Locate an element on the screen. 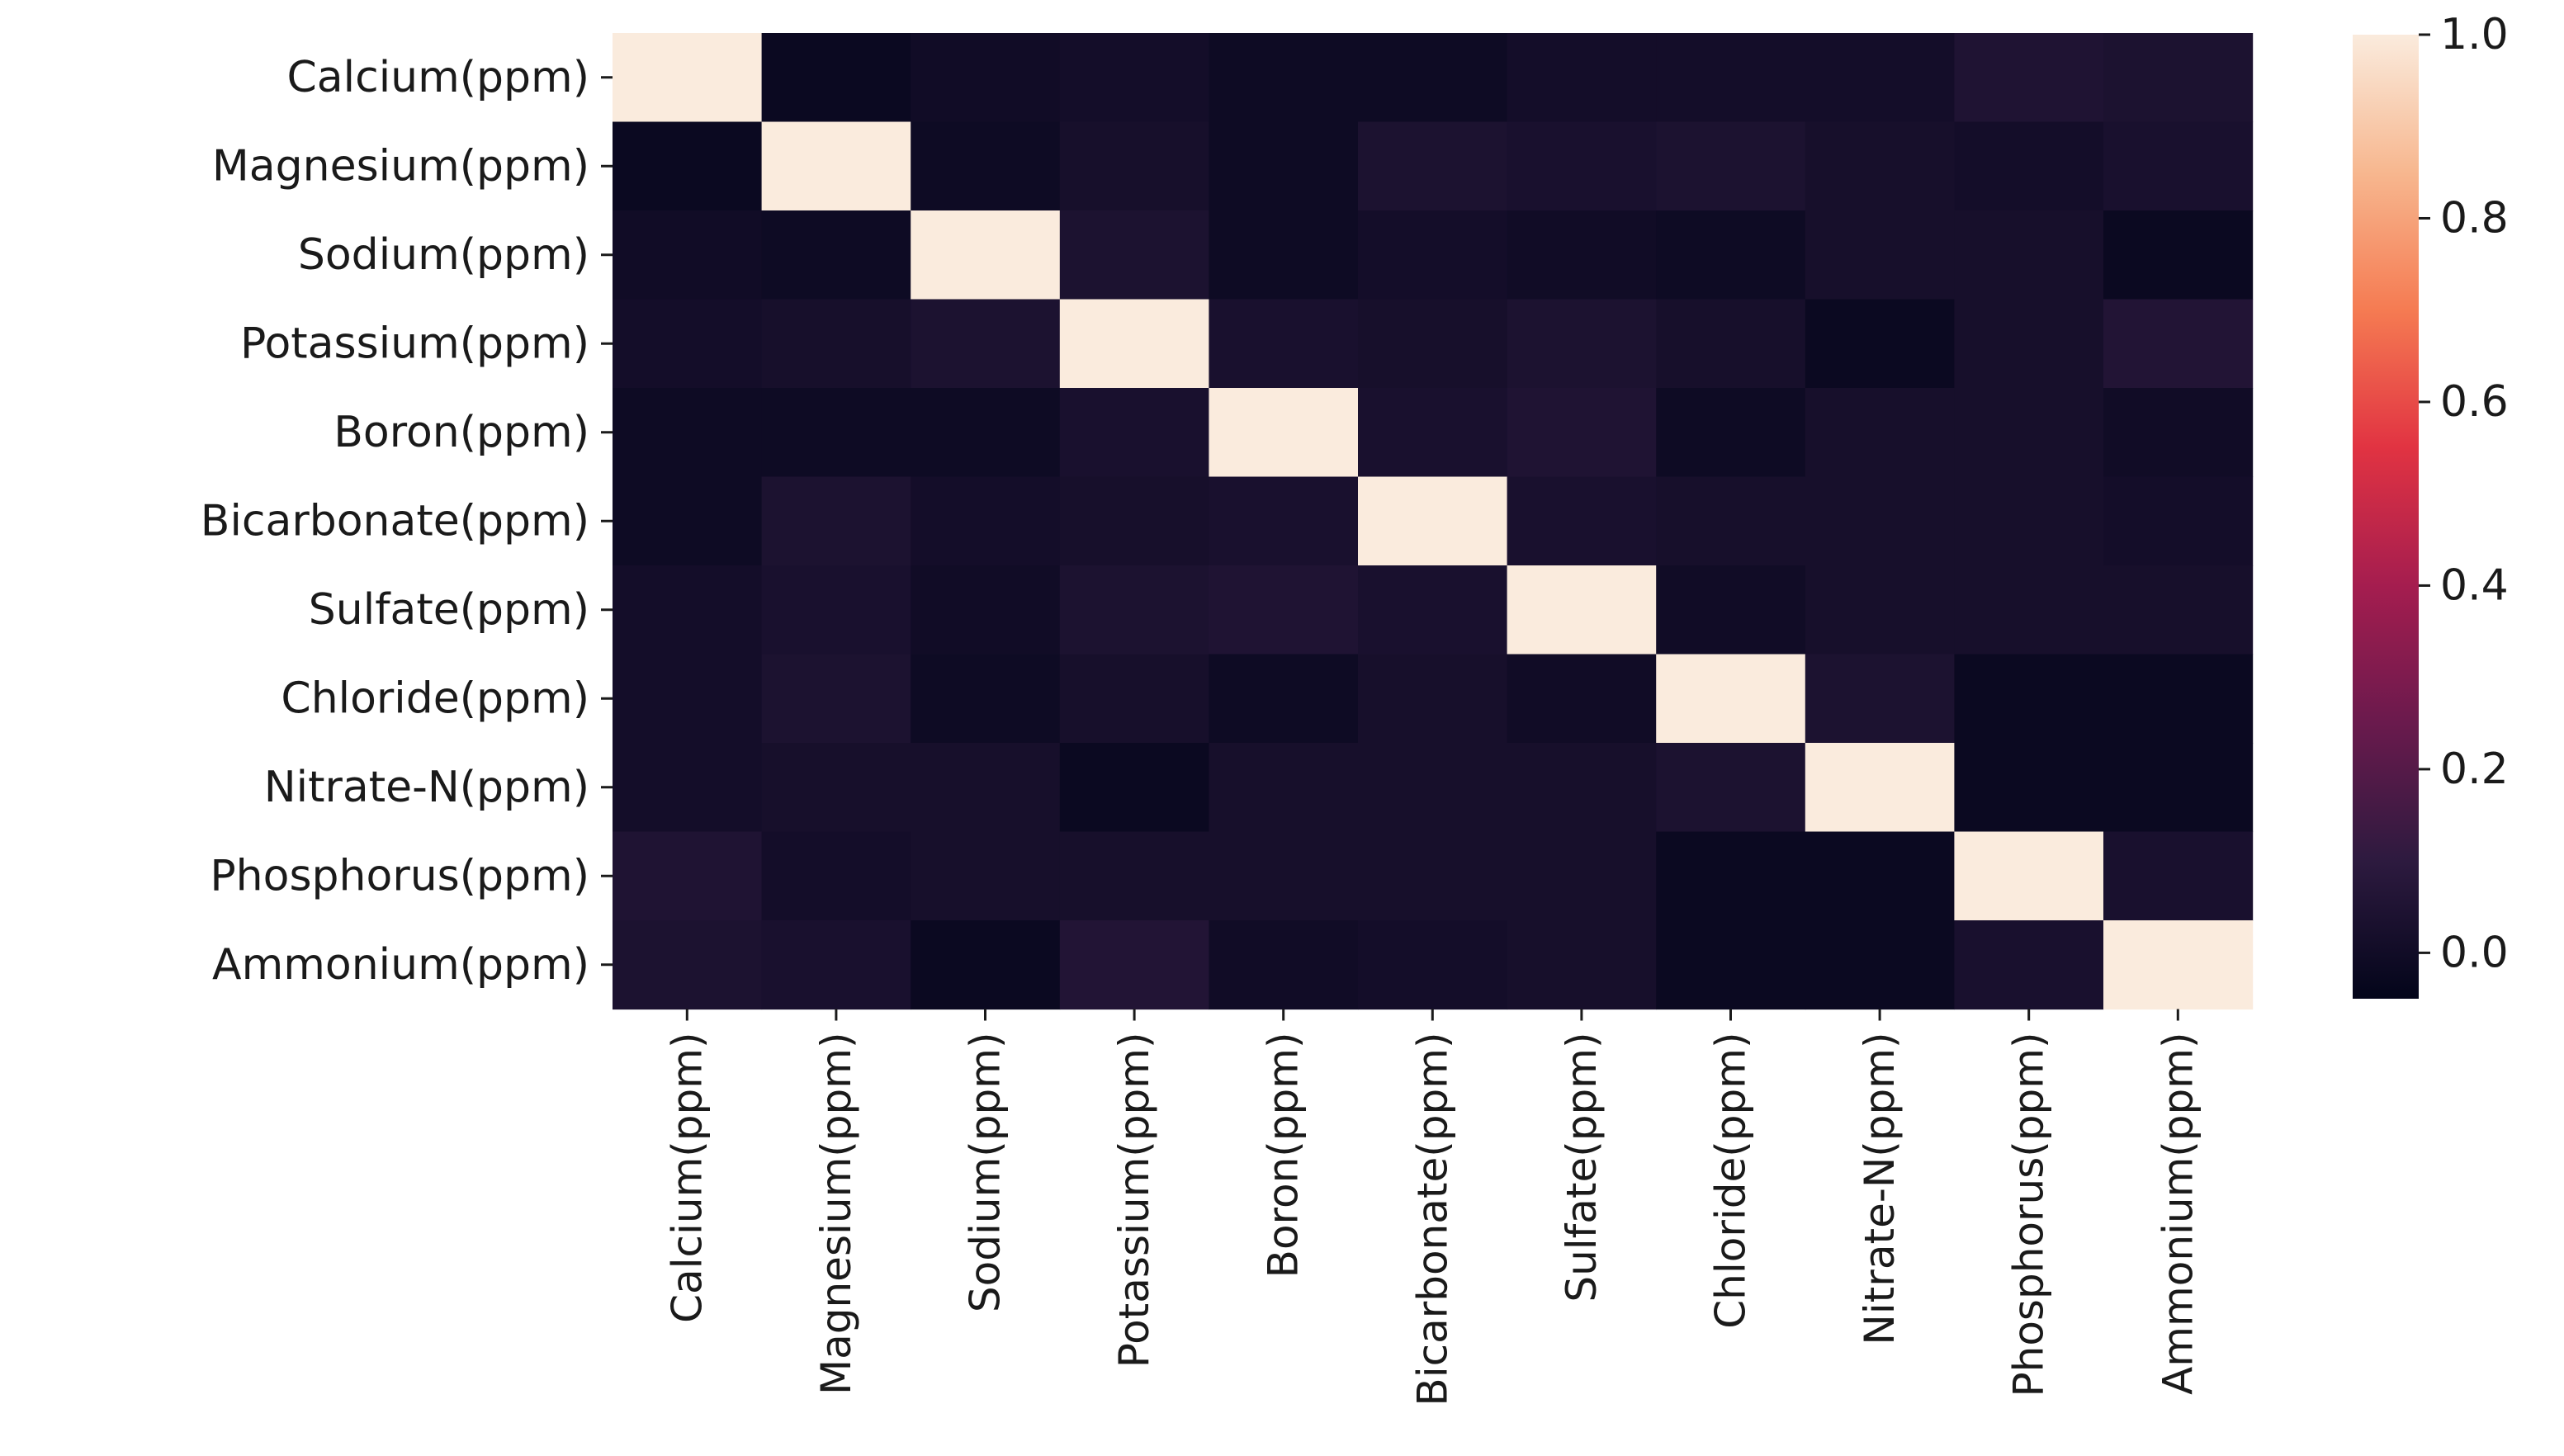 This screenshot has height=1456, width=2564. row-label: Sulfate(ppm) is located at coordinates (449, 610).